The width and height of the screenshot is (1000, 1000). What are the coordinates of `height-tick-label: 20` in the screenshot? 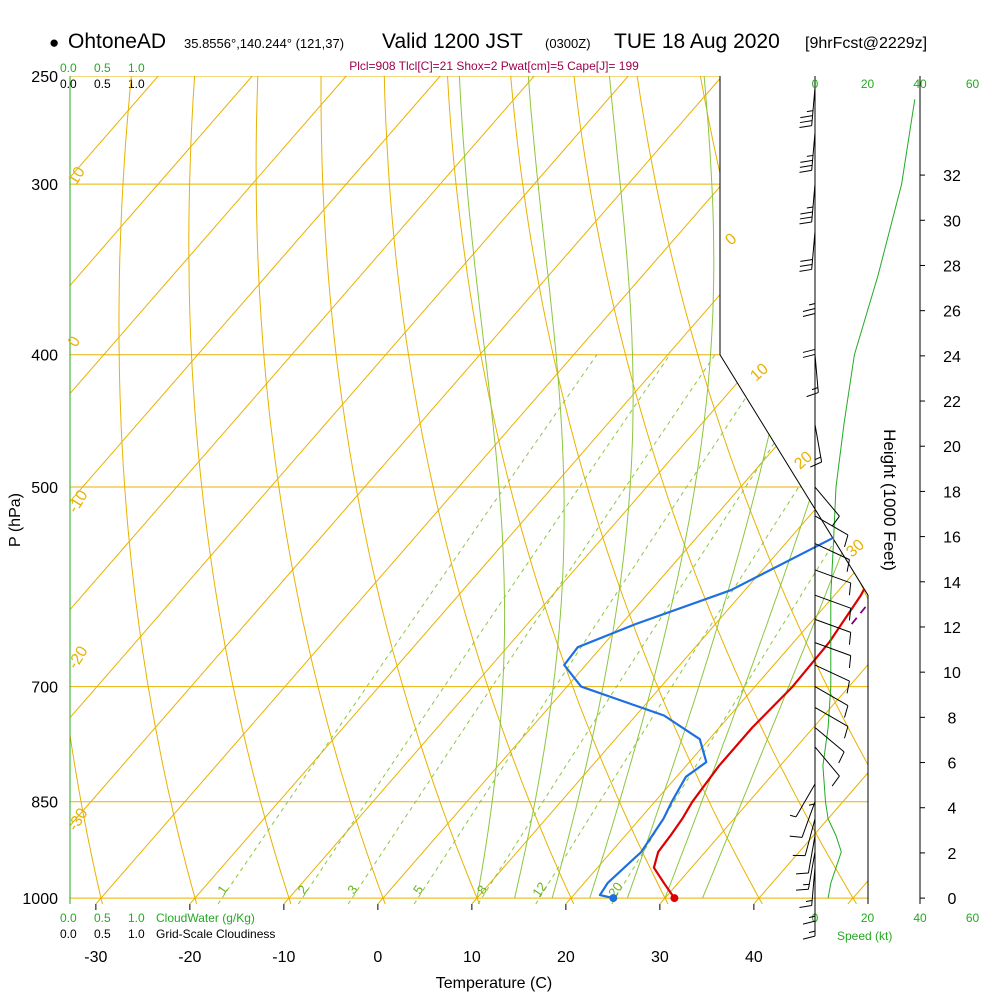 It's located at (952, 447).